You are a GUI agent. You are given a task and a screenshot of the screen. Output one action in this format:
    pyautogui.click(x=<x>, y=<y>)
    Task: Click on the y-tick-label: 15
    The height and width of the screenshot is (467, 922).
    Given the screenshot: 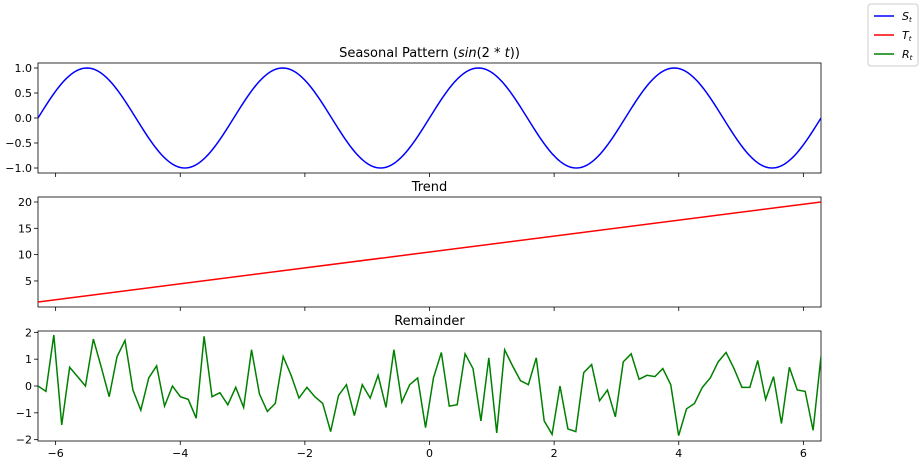 What is the action you would take?
    pyautogui.click(x=25, y=228)
    